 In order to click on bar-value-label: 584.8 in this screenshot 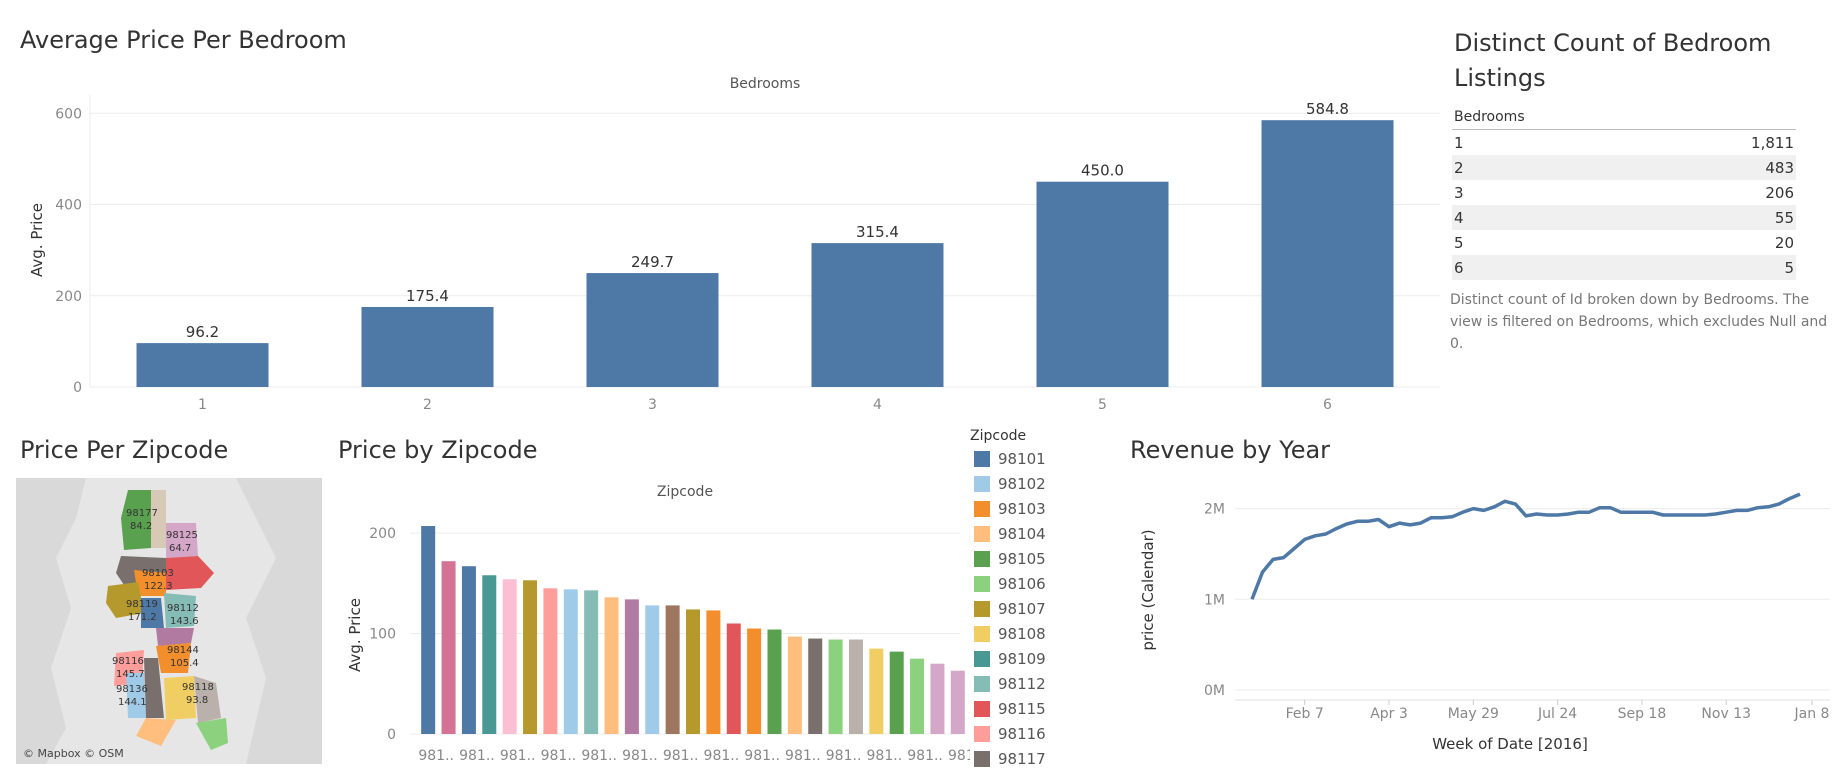, I will do `click(1327, 109)`.